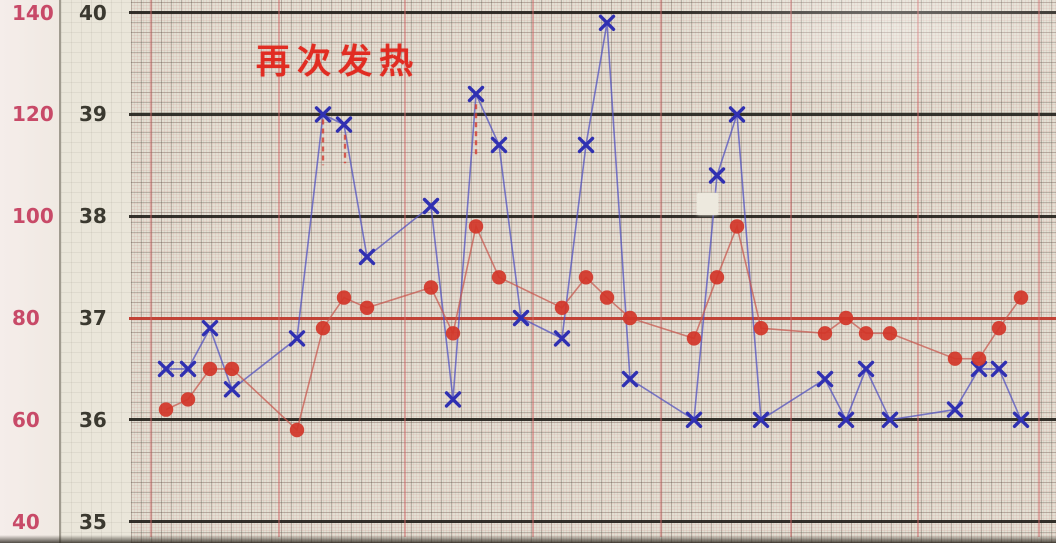 The width and height of the screenshot is (1056, 543). Describe the element at coordinates (60, 271) in the screenshot. I see `axis-divider-line` at that location.